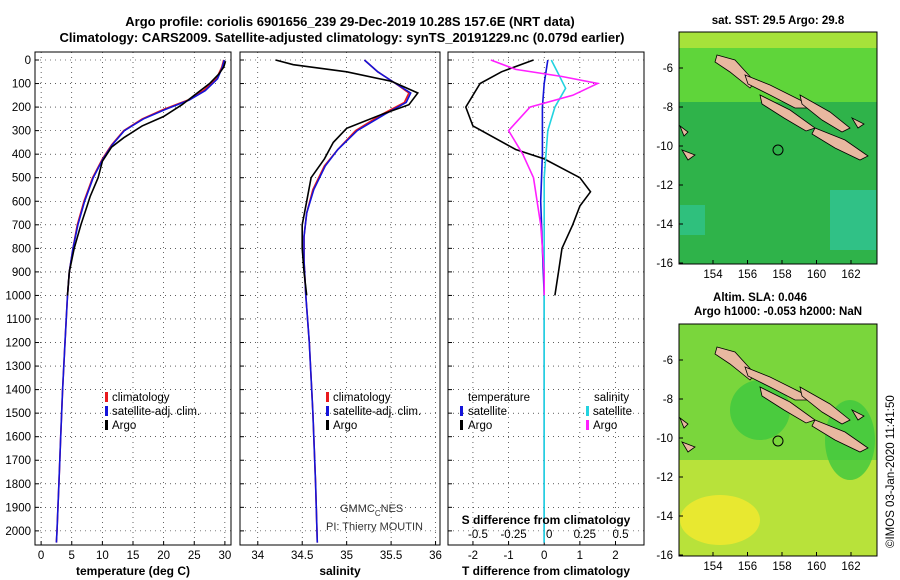 This screenshot has height=580, width=900. I want to click on x-tick-label: 34.5, so click(302, 556).